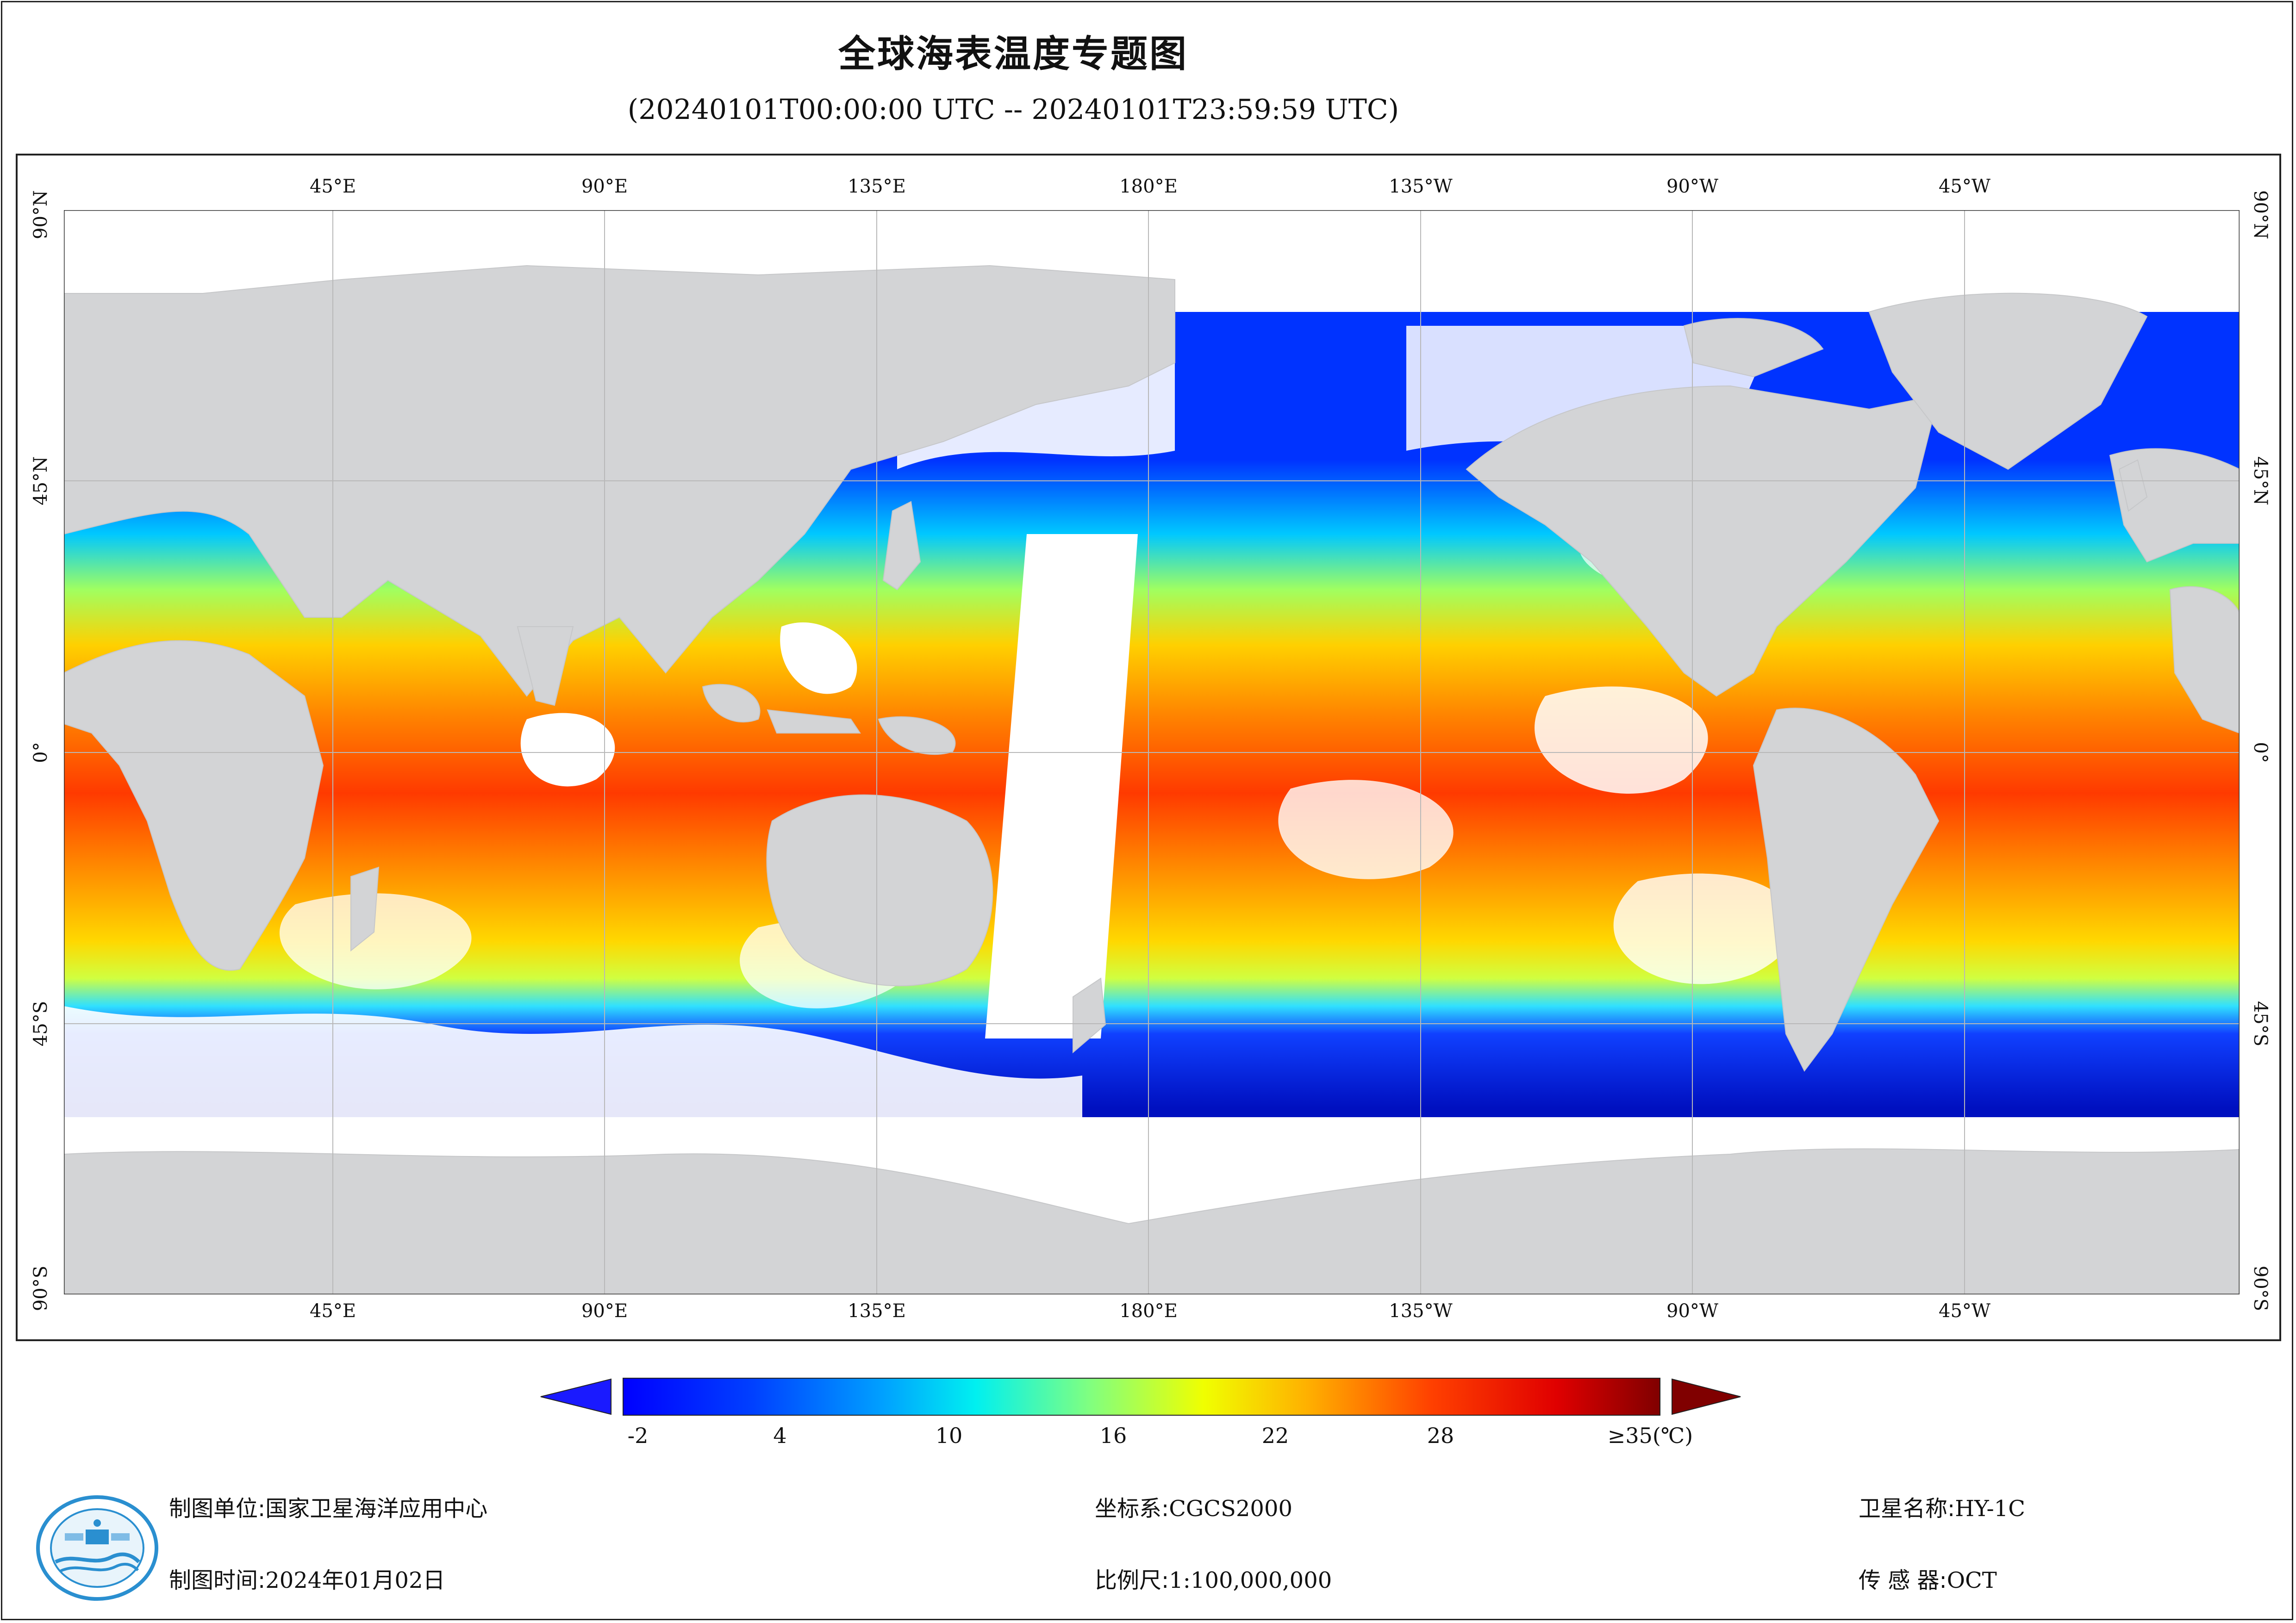 This screenshot has width=2296, height=1623. I want to click on colorbar-tick-6: ≥35(℃), so click(1650, 1435).